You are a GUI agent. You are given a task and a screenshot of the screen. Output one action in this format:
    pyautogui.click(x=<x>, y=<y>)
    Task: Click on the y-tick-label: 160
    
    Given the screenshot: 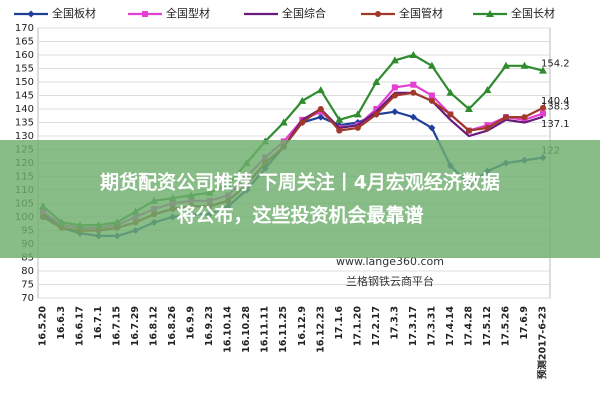 What is the action you would take?
    pyautogui.click(x=24, y=55)
    